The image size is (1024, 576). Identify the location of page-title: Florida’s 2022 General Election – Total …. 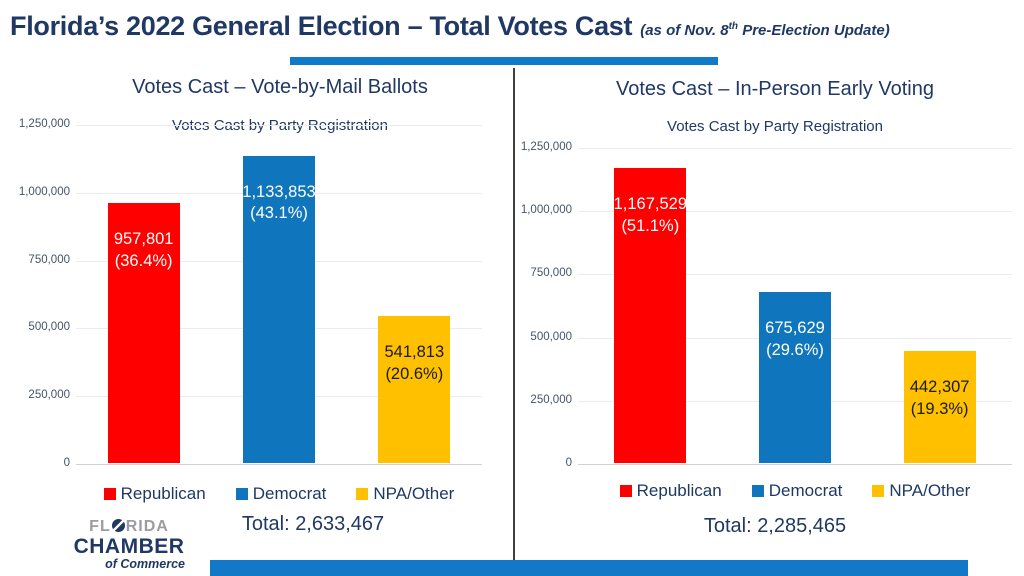
(515, 26).